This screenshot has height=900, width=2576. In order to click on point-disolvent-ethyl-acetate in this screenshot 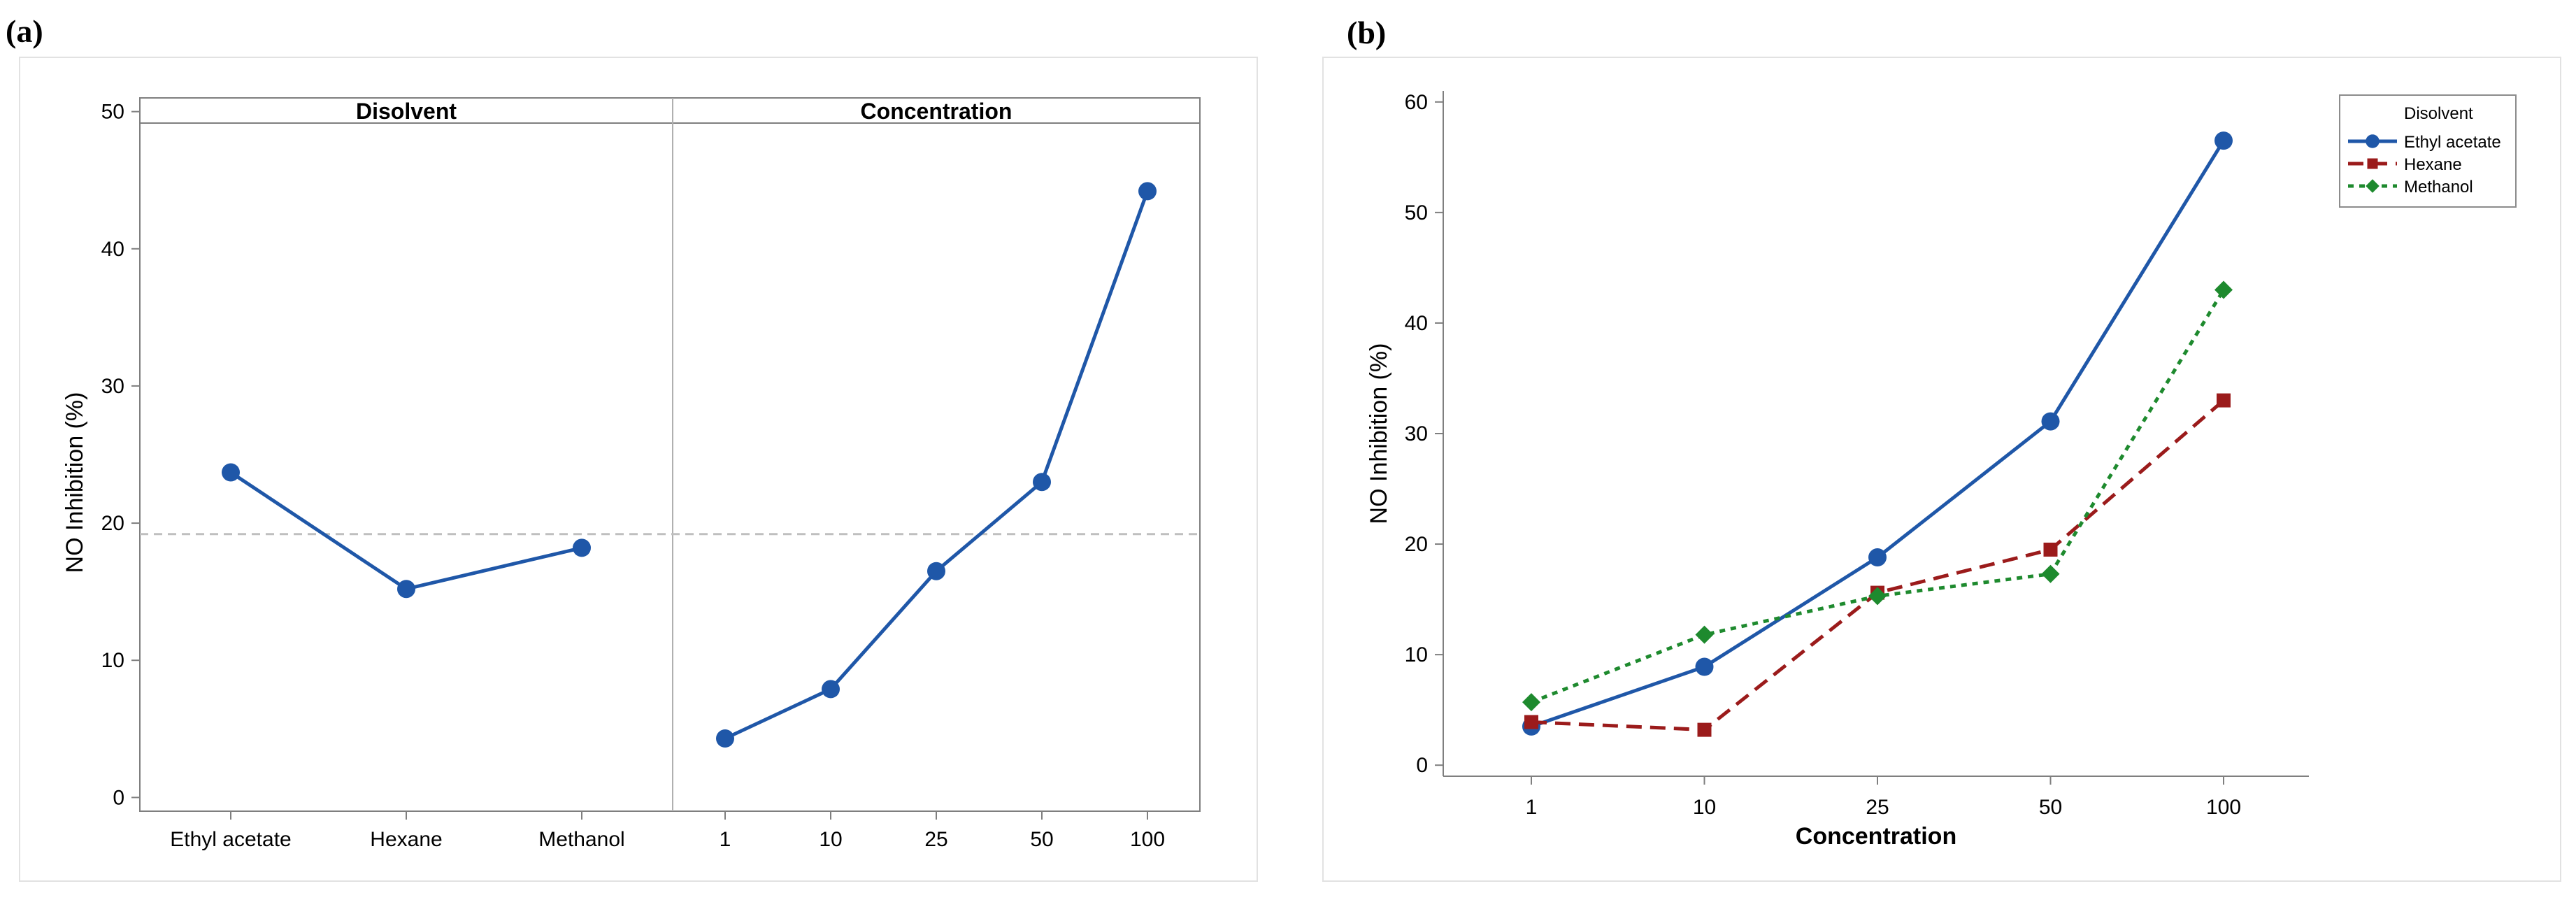, I will do `click(231, 472)`.